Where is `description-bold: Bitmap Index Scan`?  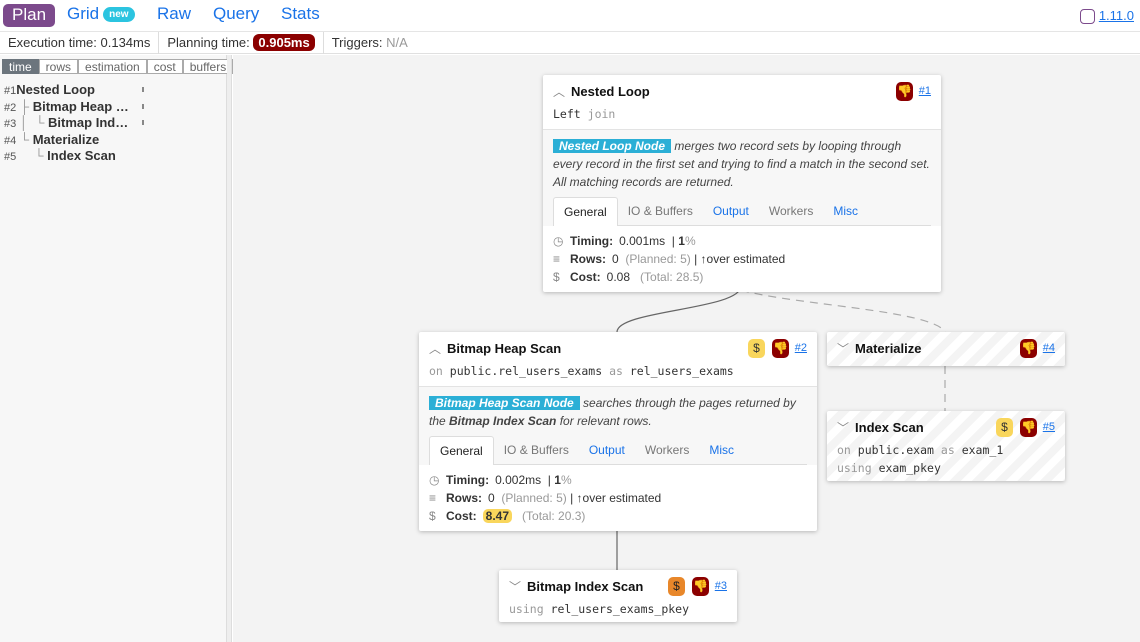 description-bold: Bitmap Index Scan is located at coordinates (503, 421).